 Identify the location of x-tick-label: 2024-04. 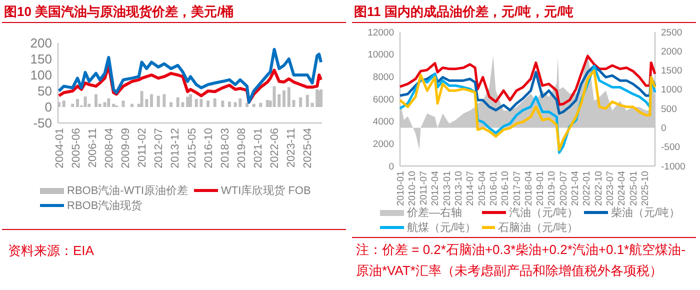
(622, 188).